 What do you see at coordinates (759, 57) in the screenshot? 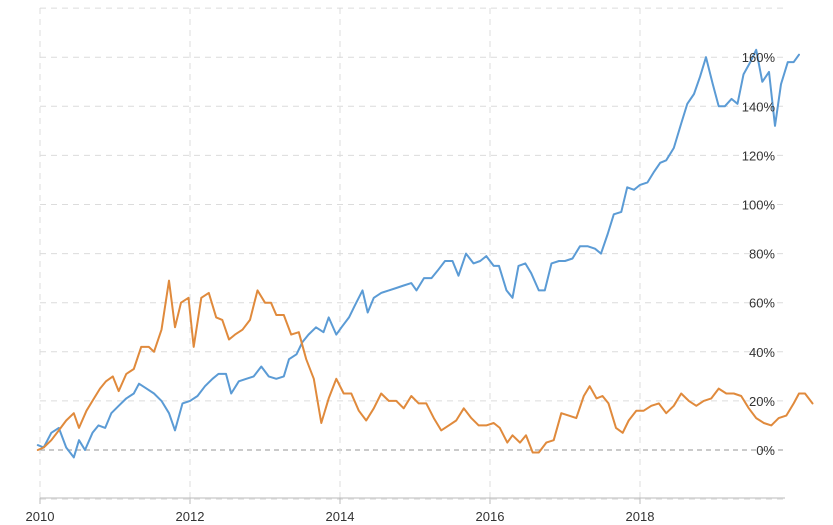
I see `y-tick-label: 160%` at bounding box center [759, 57].